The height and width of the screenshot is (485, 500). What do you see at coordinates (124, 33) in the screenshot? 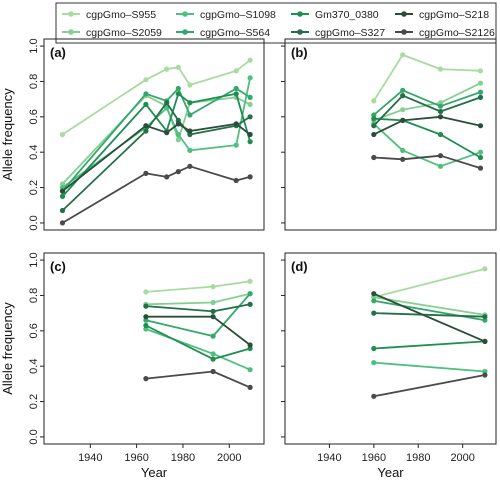
I see `legend-label: cgpGmo–S2059` at bounding box center [124, 33].